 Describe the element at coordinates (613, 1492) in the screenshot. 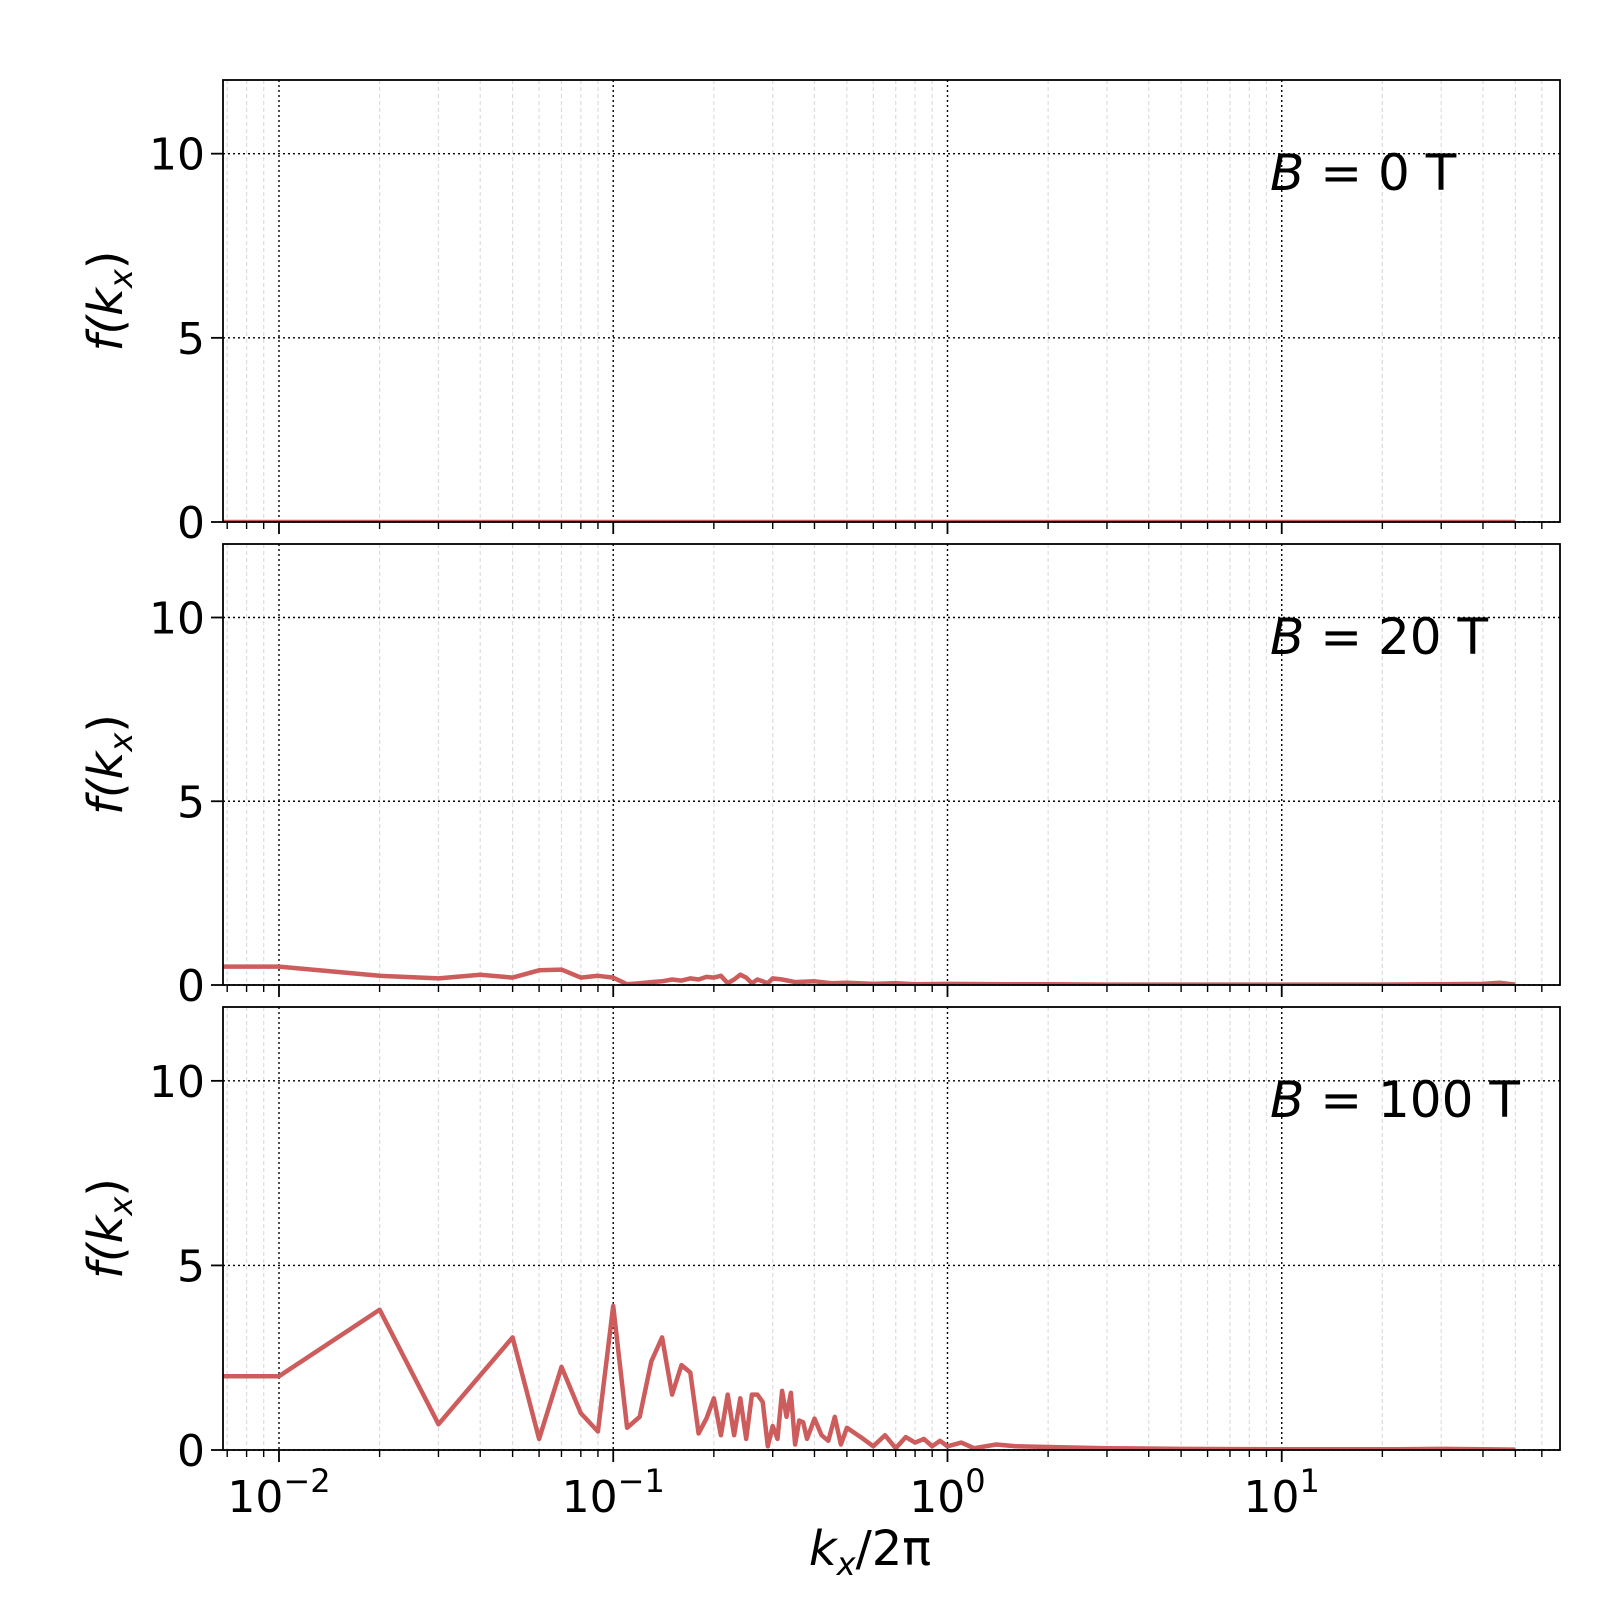

I see `x-tick-label: 10⁻¹` at that location.